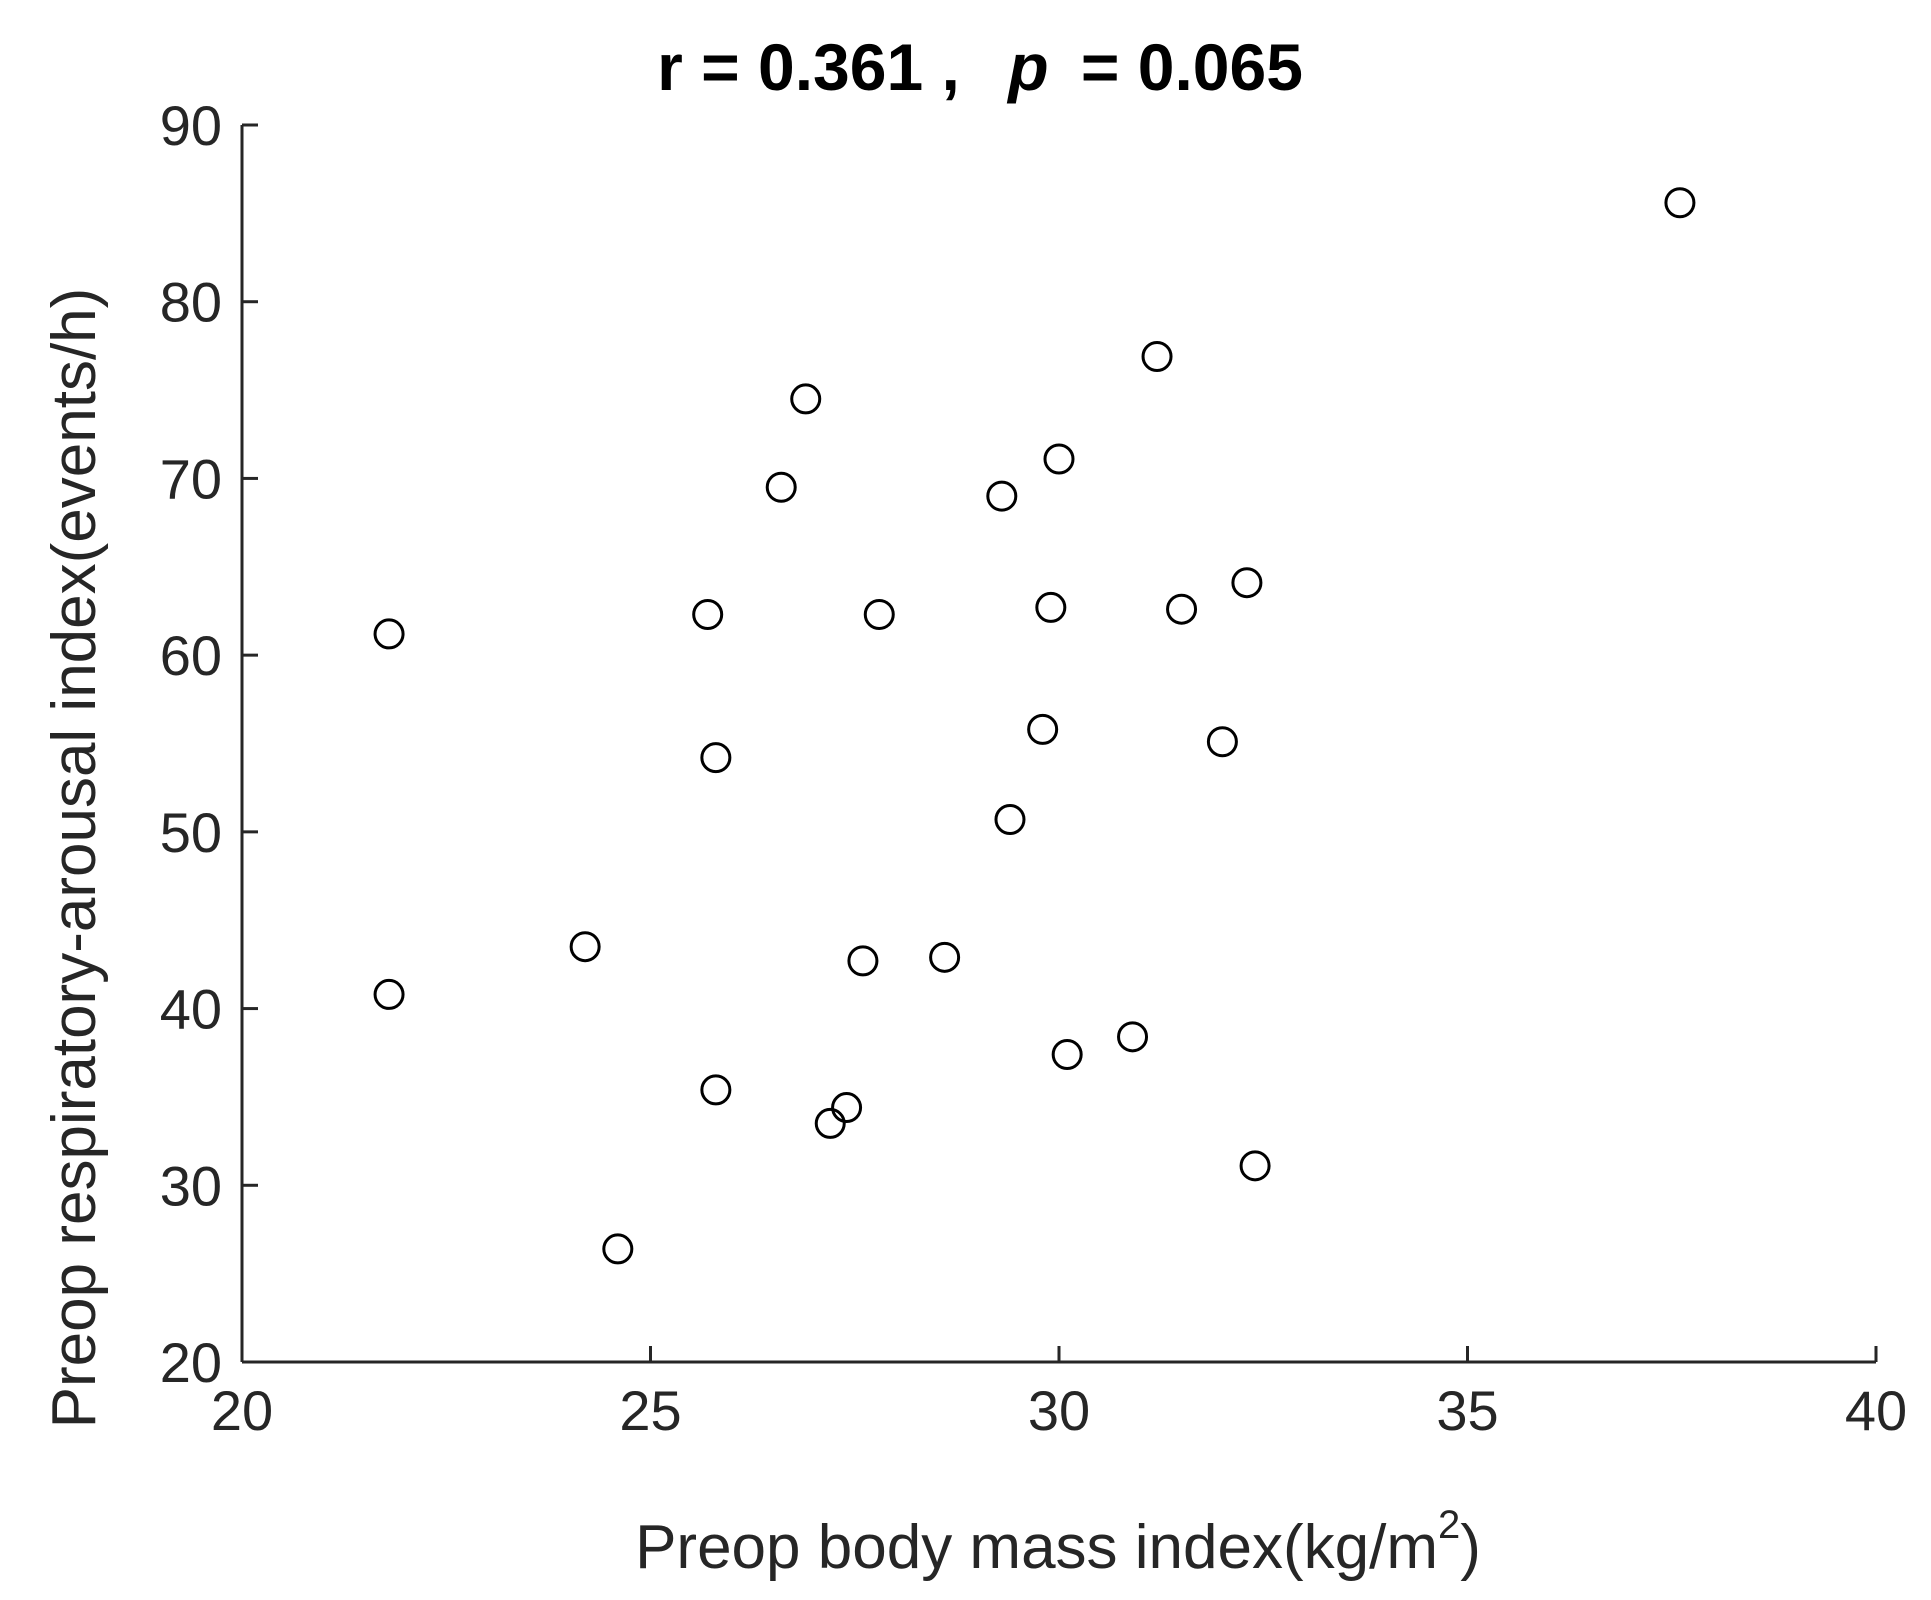 The height and width of the screenshot is (1600, 1931). Describe the element at coordinates (191, 125) in the screenshot. I see `y-tick-label: 90` at that location.